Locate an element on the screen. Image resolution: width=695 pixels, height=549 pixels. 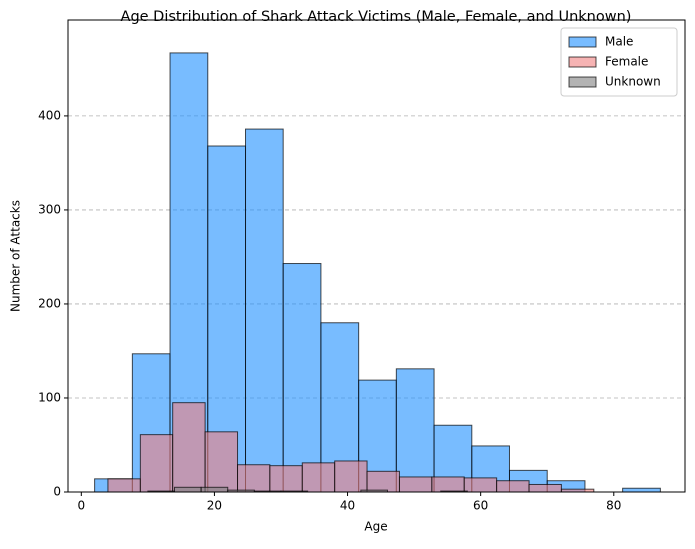
x-tick-label: 20 is located at coordinates (214, 506).